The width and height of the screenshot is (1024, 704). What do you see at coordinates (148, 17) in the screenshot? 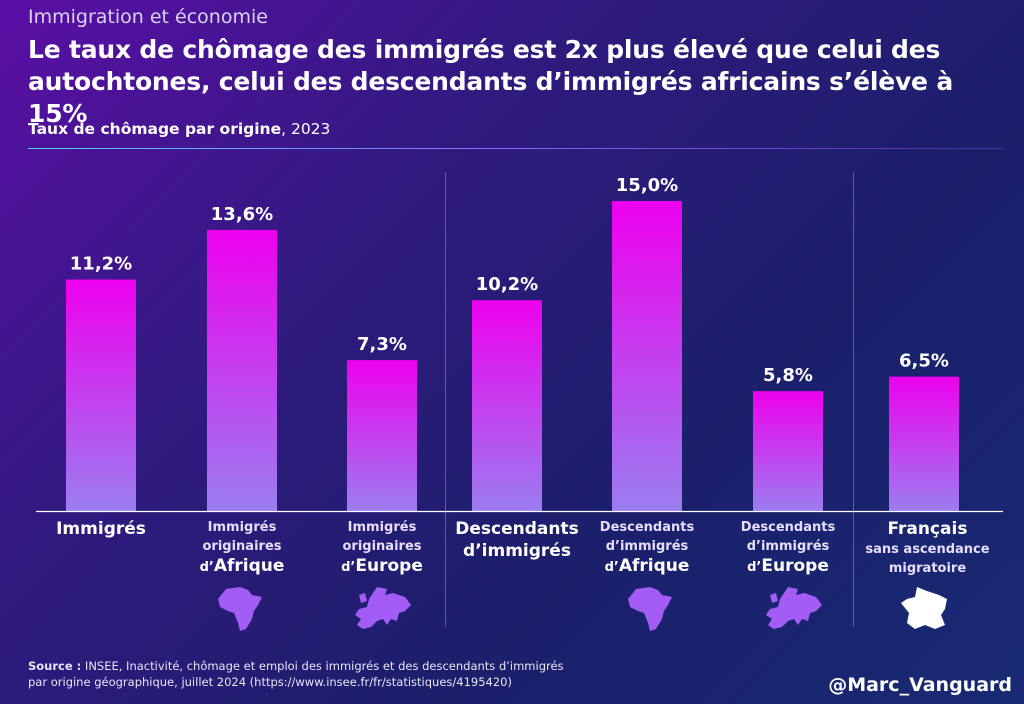
I see `supertitle: Immigration et économie` at bounding box center [148, 17].